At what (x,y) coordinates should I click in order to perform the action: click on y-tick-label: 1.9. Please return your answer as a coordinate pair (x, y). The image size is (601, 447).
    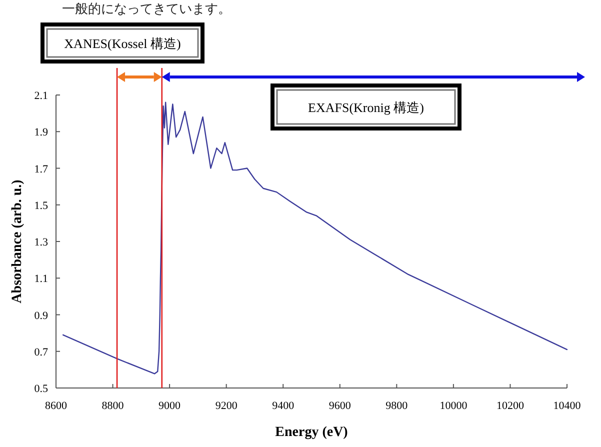
    Looking at the image, I should click on (41, 132).